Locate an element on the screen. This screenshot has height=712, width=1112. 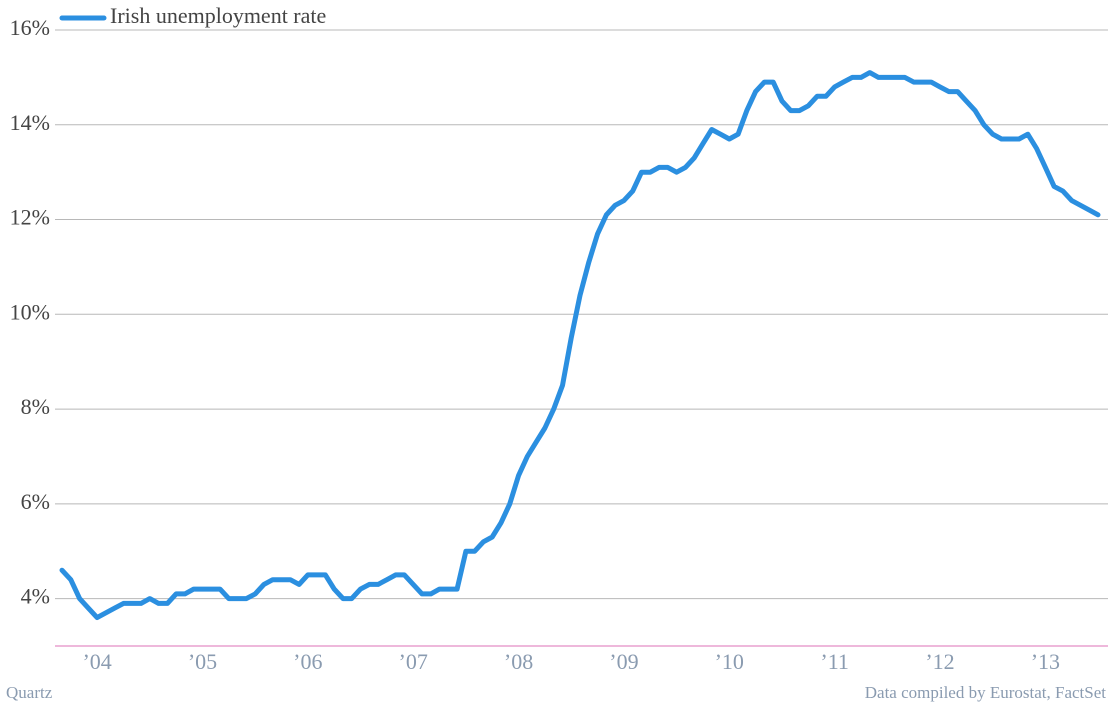
y-tick-label: 4% is located at coordinates (35, 596).